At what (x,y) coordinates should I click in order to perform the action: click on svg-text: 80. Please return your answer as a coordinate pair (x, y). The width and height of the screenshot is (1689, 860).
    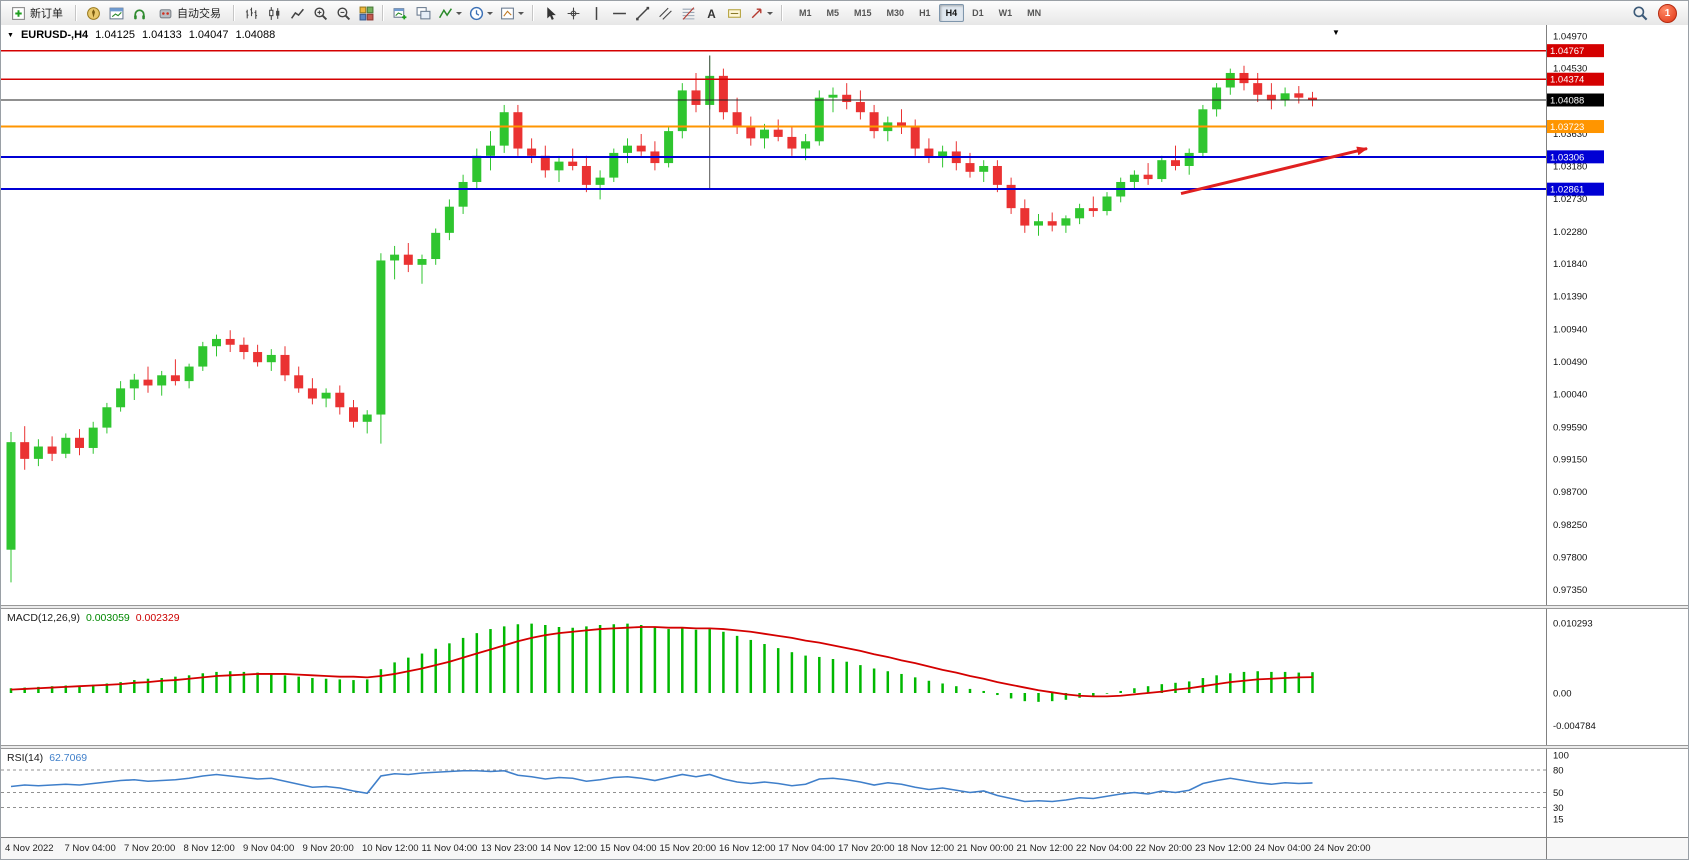
    Looking at the image, I should click on (1558, 771).